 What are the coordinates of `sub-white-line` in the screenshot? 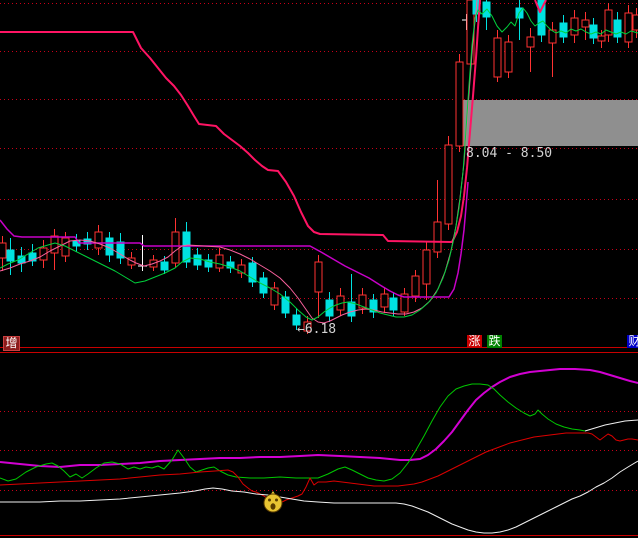 It's located at (319, 497).